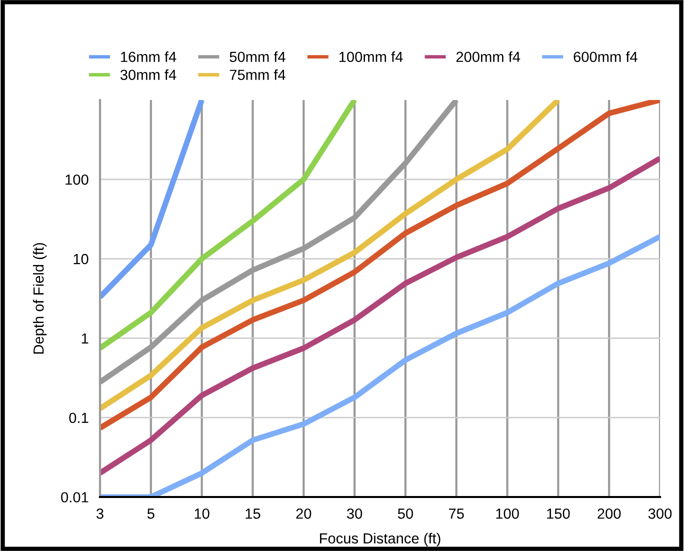  I want to click on legend-label: 600mm f4, so click(606, 56).